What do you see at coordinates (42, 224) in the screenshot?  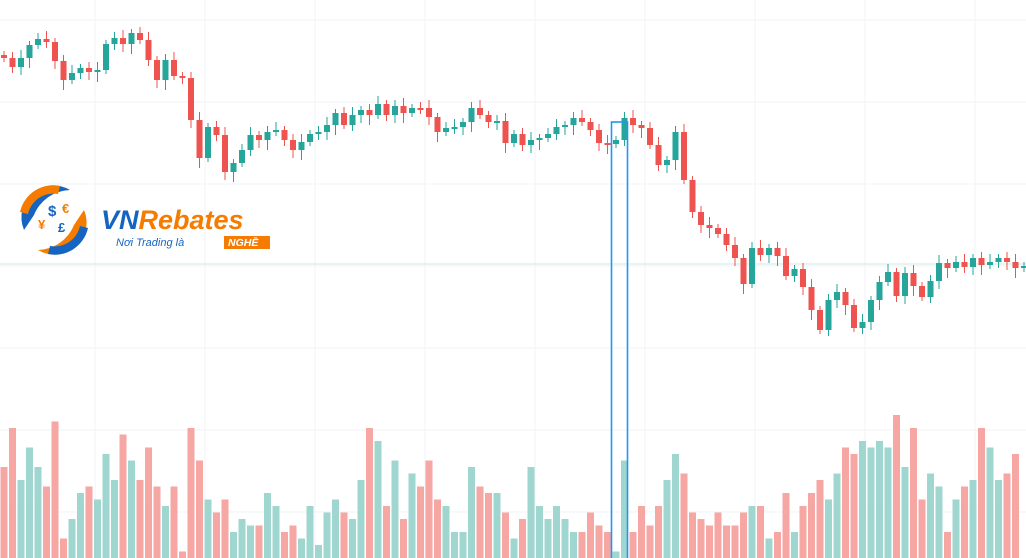 I see `yen-glyph: ¥` at bounding box center [42, 224].